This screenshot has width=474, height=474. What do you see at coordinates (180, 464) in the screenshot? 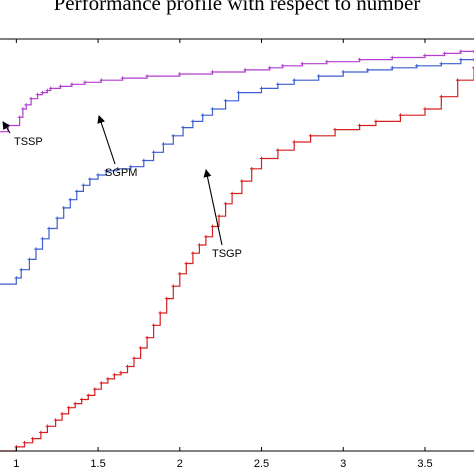
I see `x-tick-label: 2` at bounding box center [180, 464].